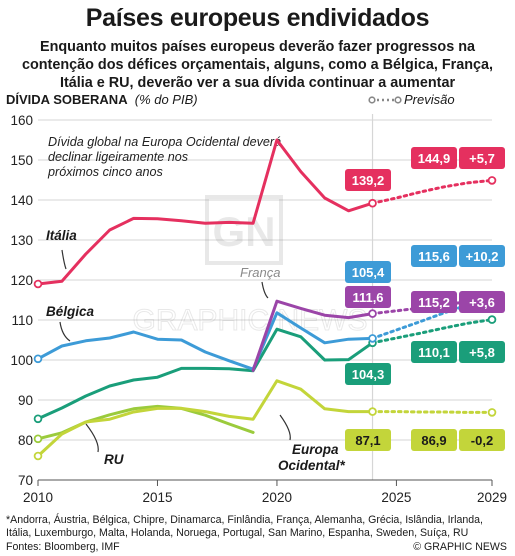 Image resolution: width=515 pixels, height=556 pixels. I want to click on sources: Fontes: Bloomberg, IMF, so click(63, 547).